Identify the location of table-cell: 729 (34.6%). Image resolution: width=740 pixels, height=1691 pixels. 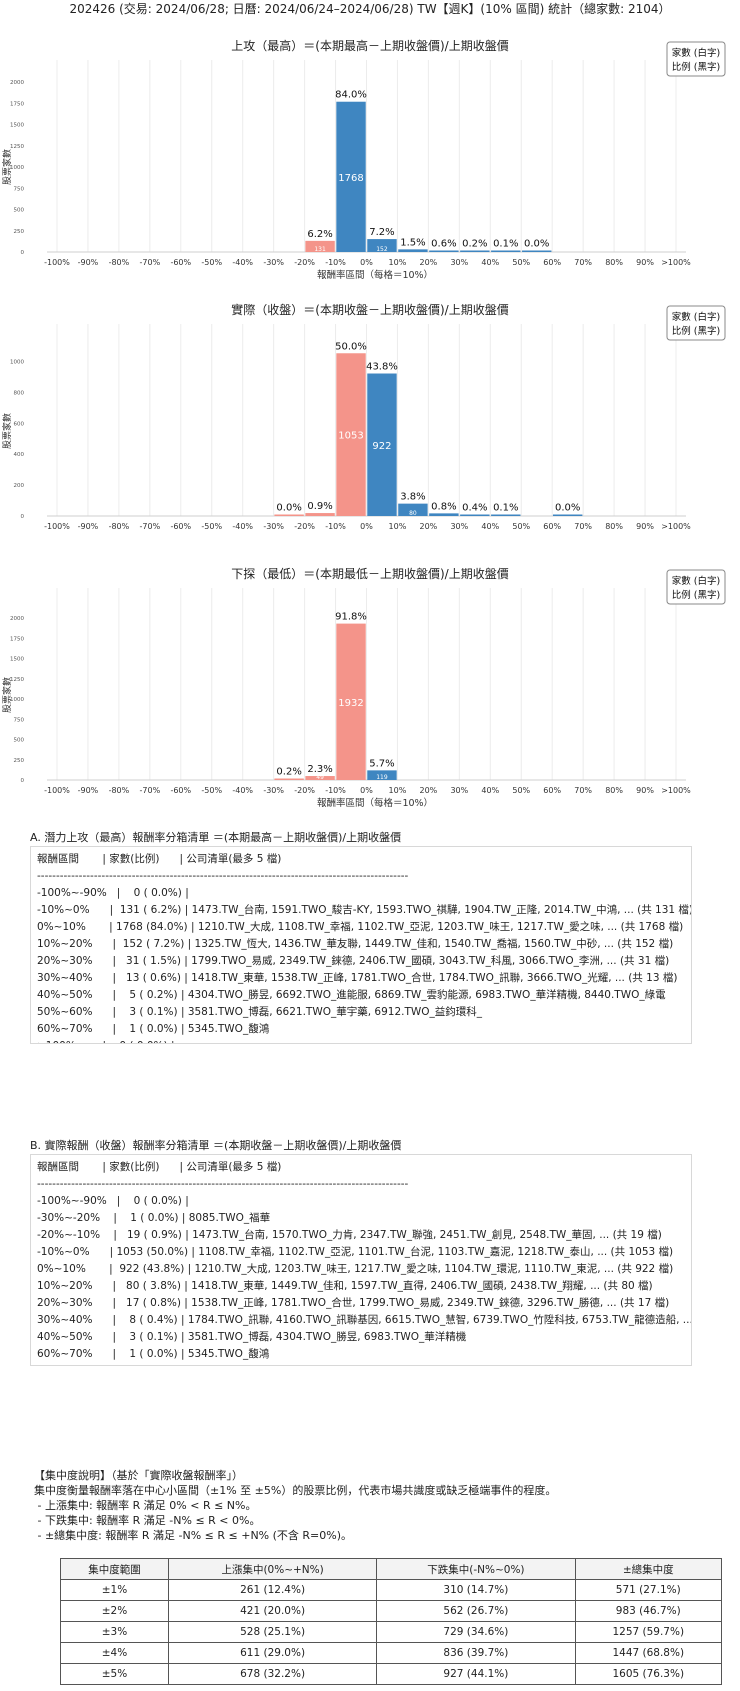
(476, 1632).